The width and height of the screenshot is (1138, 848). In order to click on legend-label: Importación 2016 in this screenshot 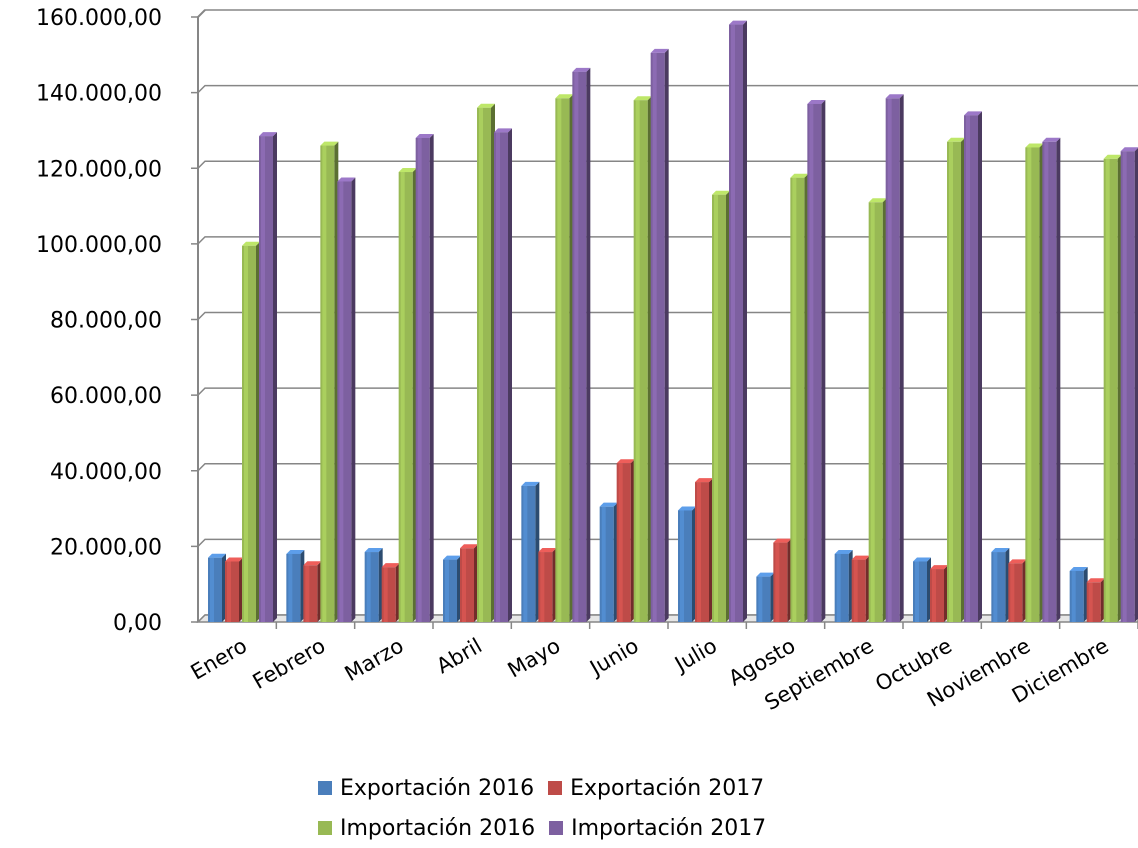, I will do `click(438, 828)`.